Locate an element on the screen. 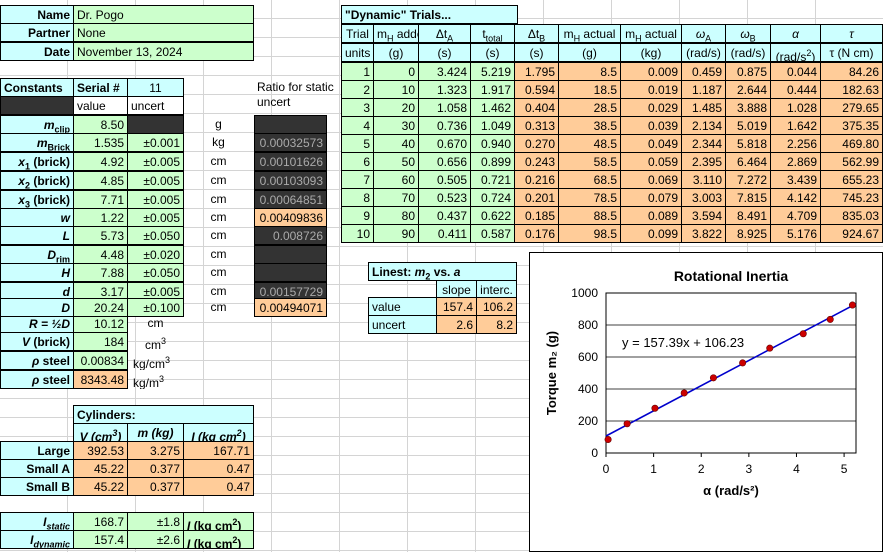 This screenshot has width=883, height=556. trial-cell: 0.019 is located at coordinates (651, 89).